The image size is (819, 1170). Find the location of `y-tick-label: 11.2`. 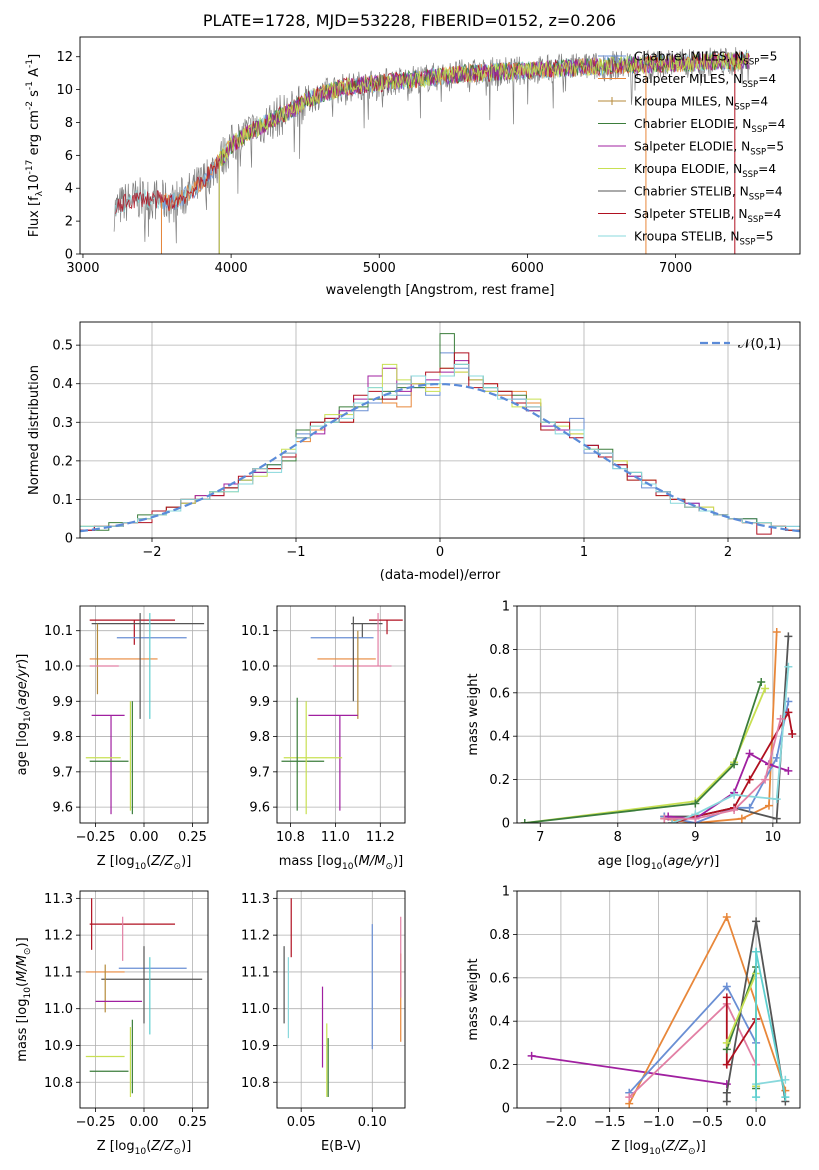

y-tick-label: 11.2 is located at coordinates (255, 936).